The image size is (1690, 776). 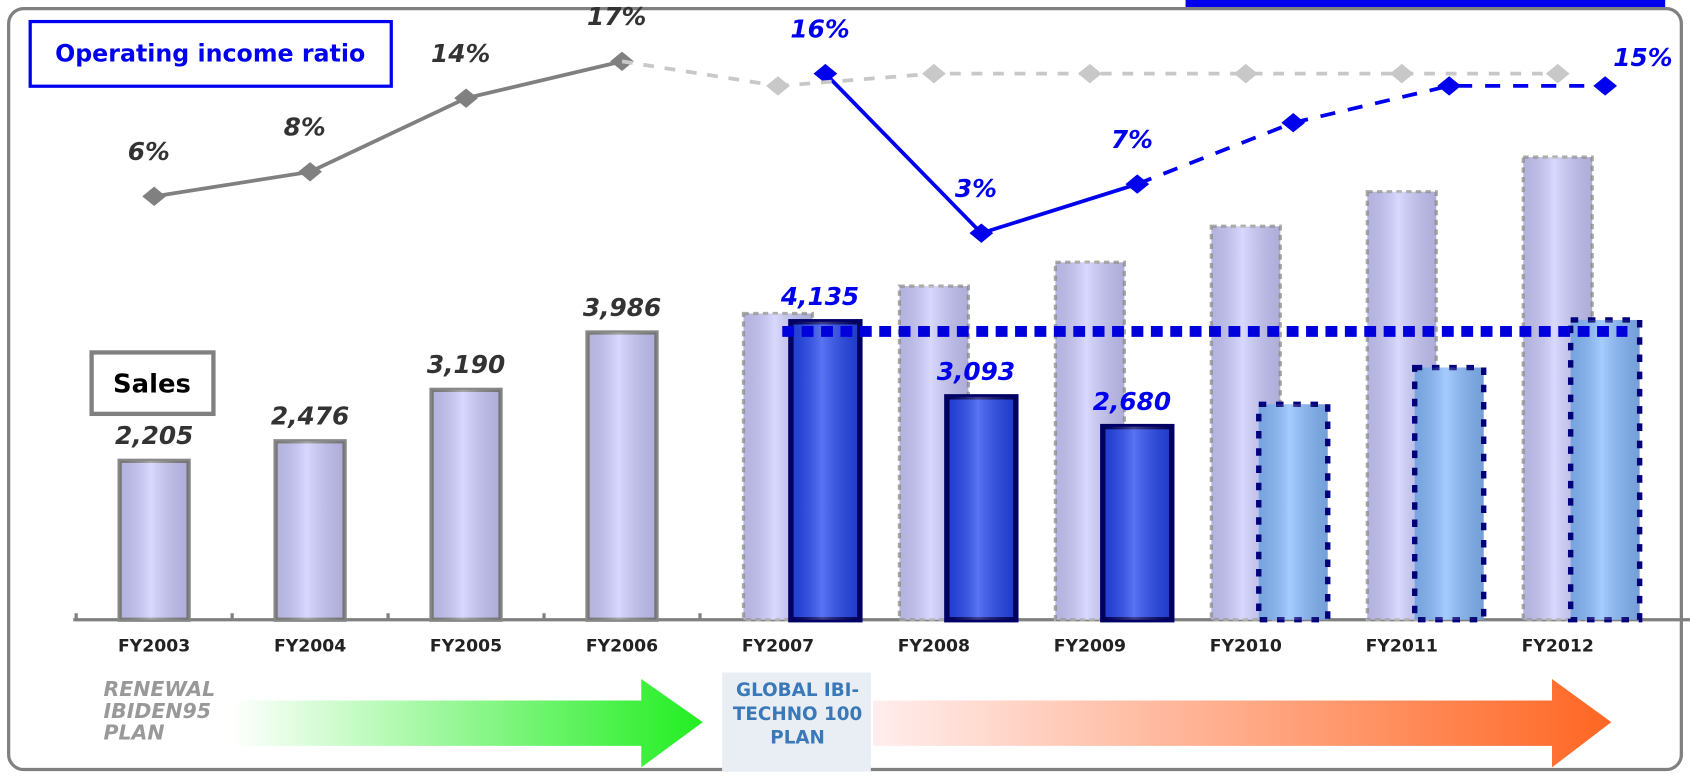 I want to click on x-tick-label: FY2012, so click(x=1558, y=647).